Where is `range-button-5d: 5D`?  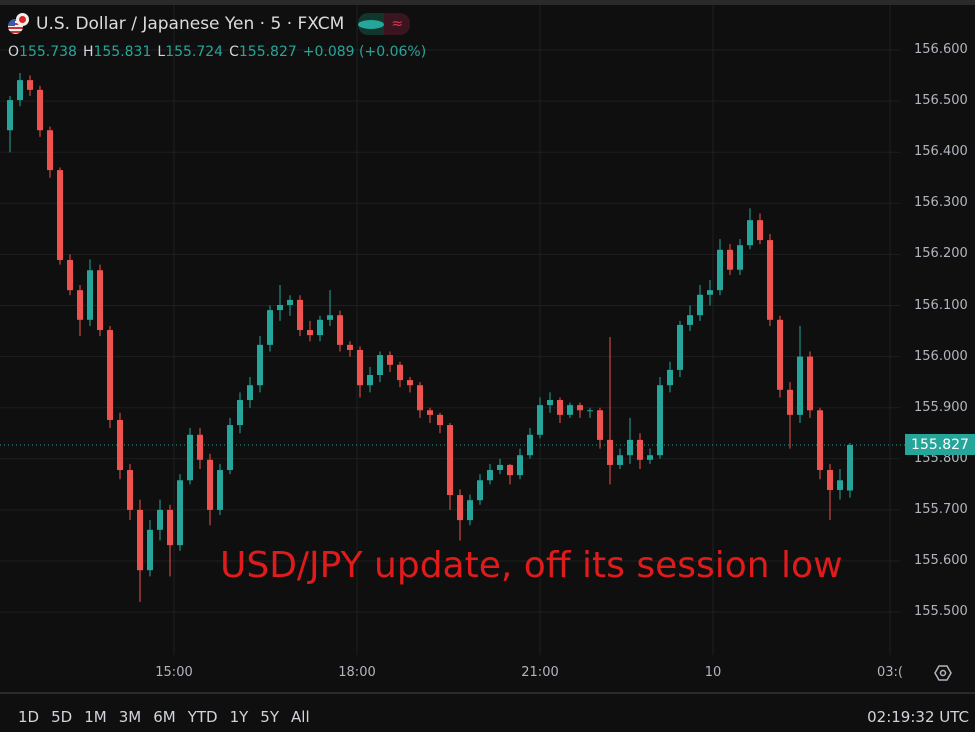 range-button-5d: 5D is located at coordinates (62, 717).